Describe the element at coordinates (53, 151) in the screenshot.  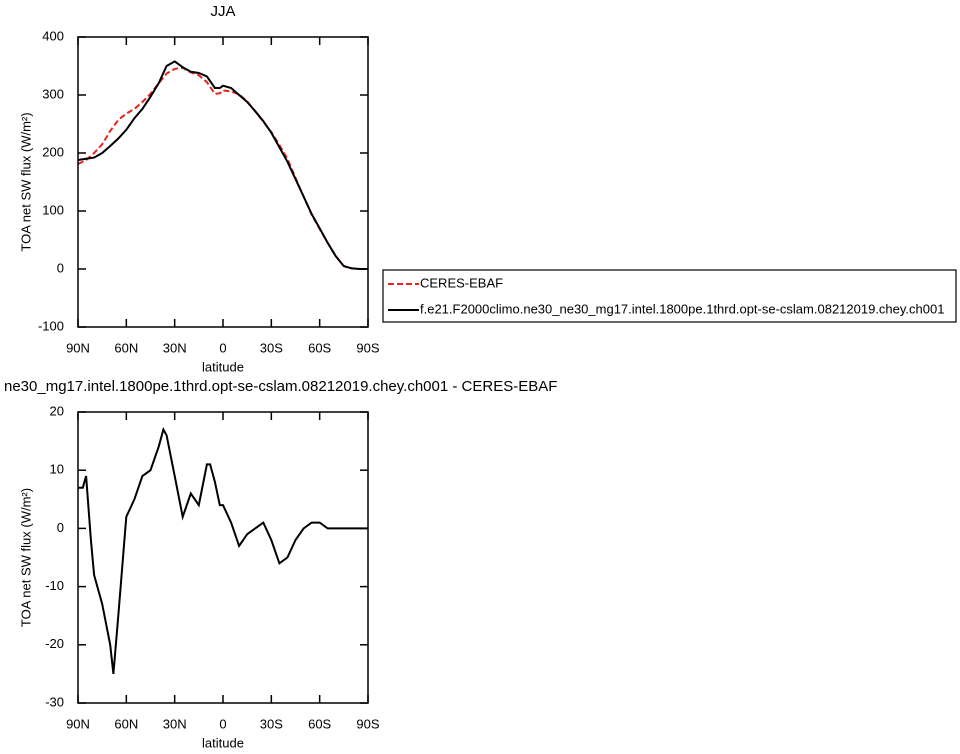
I see `y-tick-label: 200` at that location.